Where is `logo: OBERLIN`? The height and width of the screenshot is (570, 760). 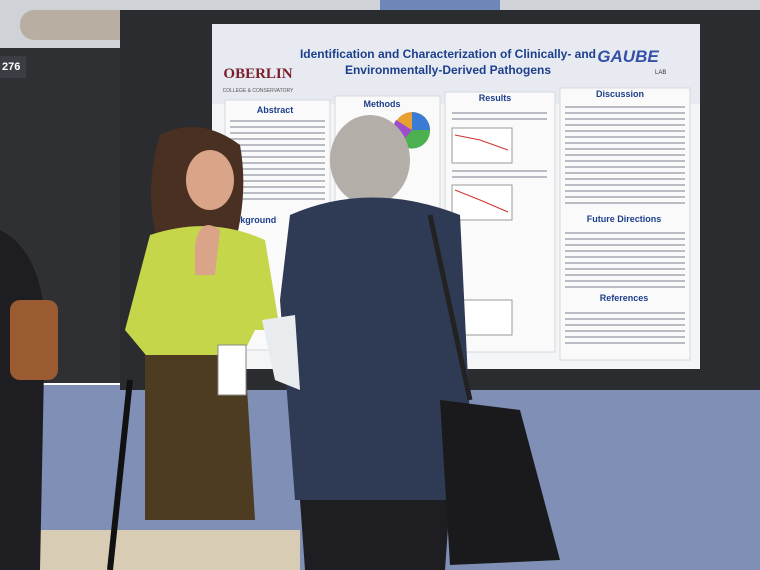
logo: OBERLIN is located at coordinates (257, 74).